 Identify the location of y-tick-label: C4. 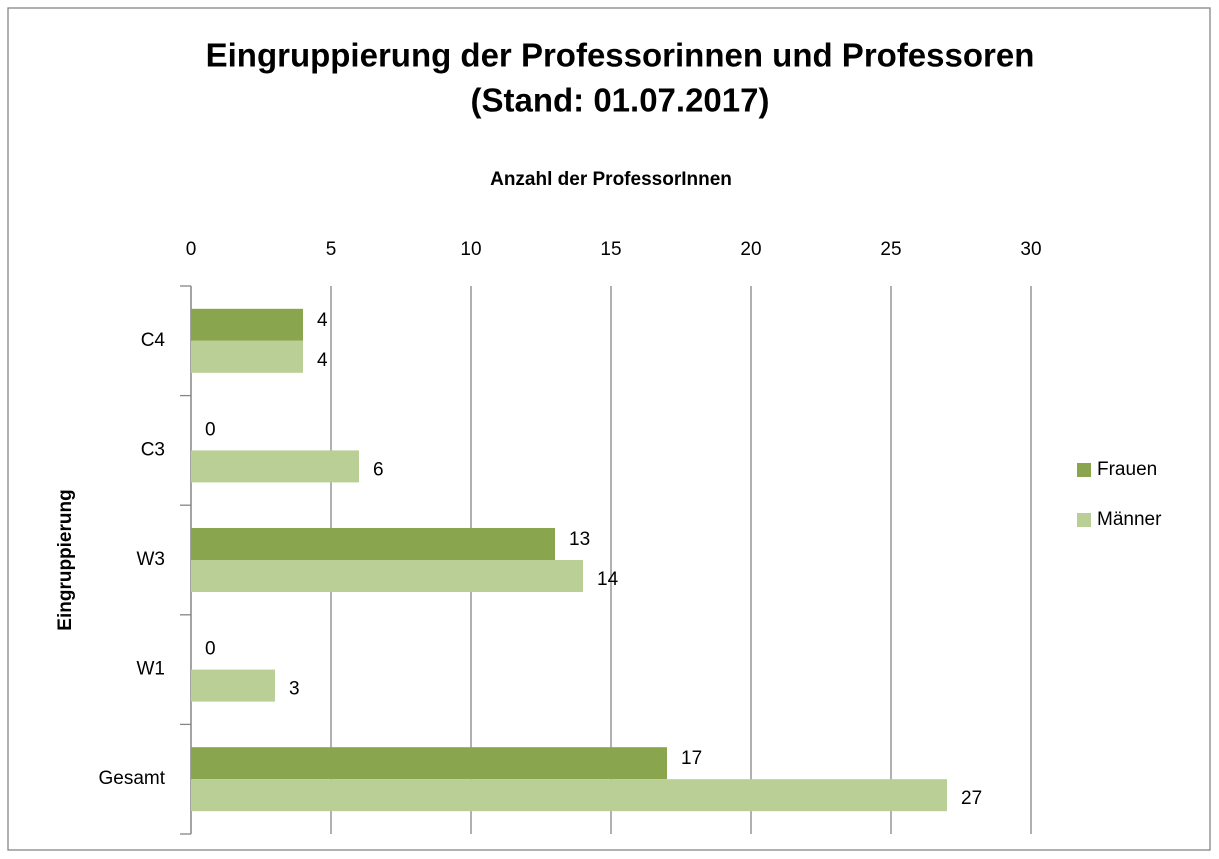
(153, 340).